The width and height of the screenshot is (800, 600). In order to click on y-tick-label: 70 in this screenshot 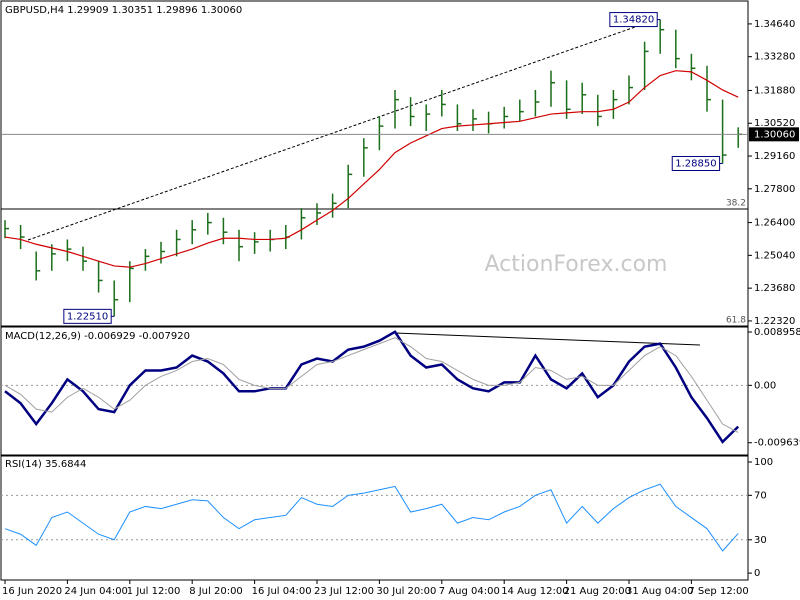, I will do `click(760, 495)`.